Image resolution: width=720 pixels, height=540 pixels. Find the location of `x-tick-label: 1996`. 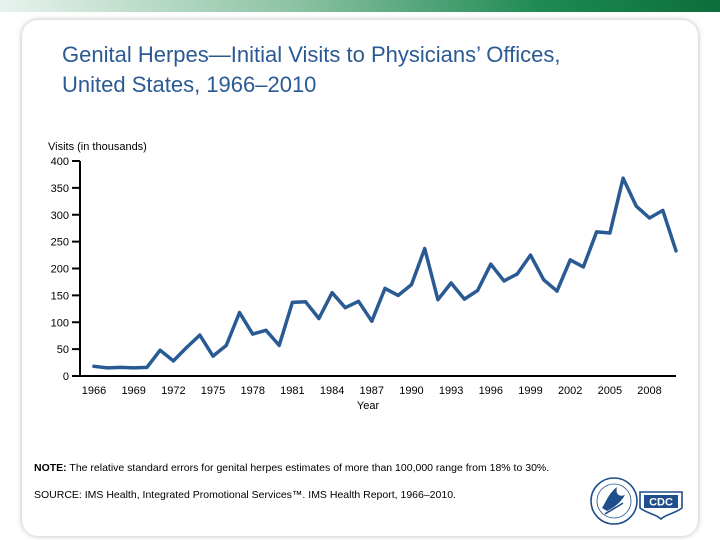

x-tick-label: 1996 is located at coordinates (491, 391).